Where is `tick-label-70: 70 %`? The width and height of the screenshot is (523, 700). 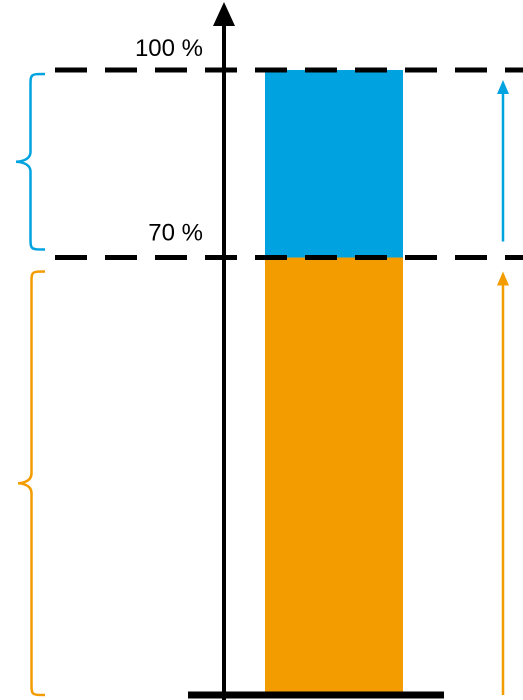 tick-label-70: 70 % is located at coordinates (175, 233).